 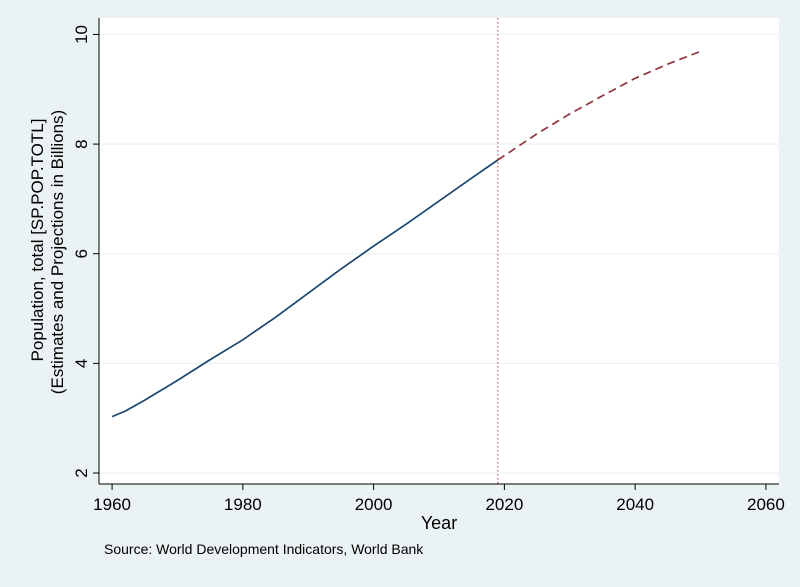 What do you see at coordinates (374, 504) in the screenshot?
I see `x-tick-label: 2000` at bounding box center [374, 504].